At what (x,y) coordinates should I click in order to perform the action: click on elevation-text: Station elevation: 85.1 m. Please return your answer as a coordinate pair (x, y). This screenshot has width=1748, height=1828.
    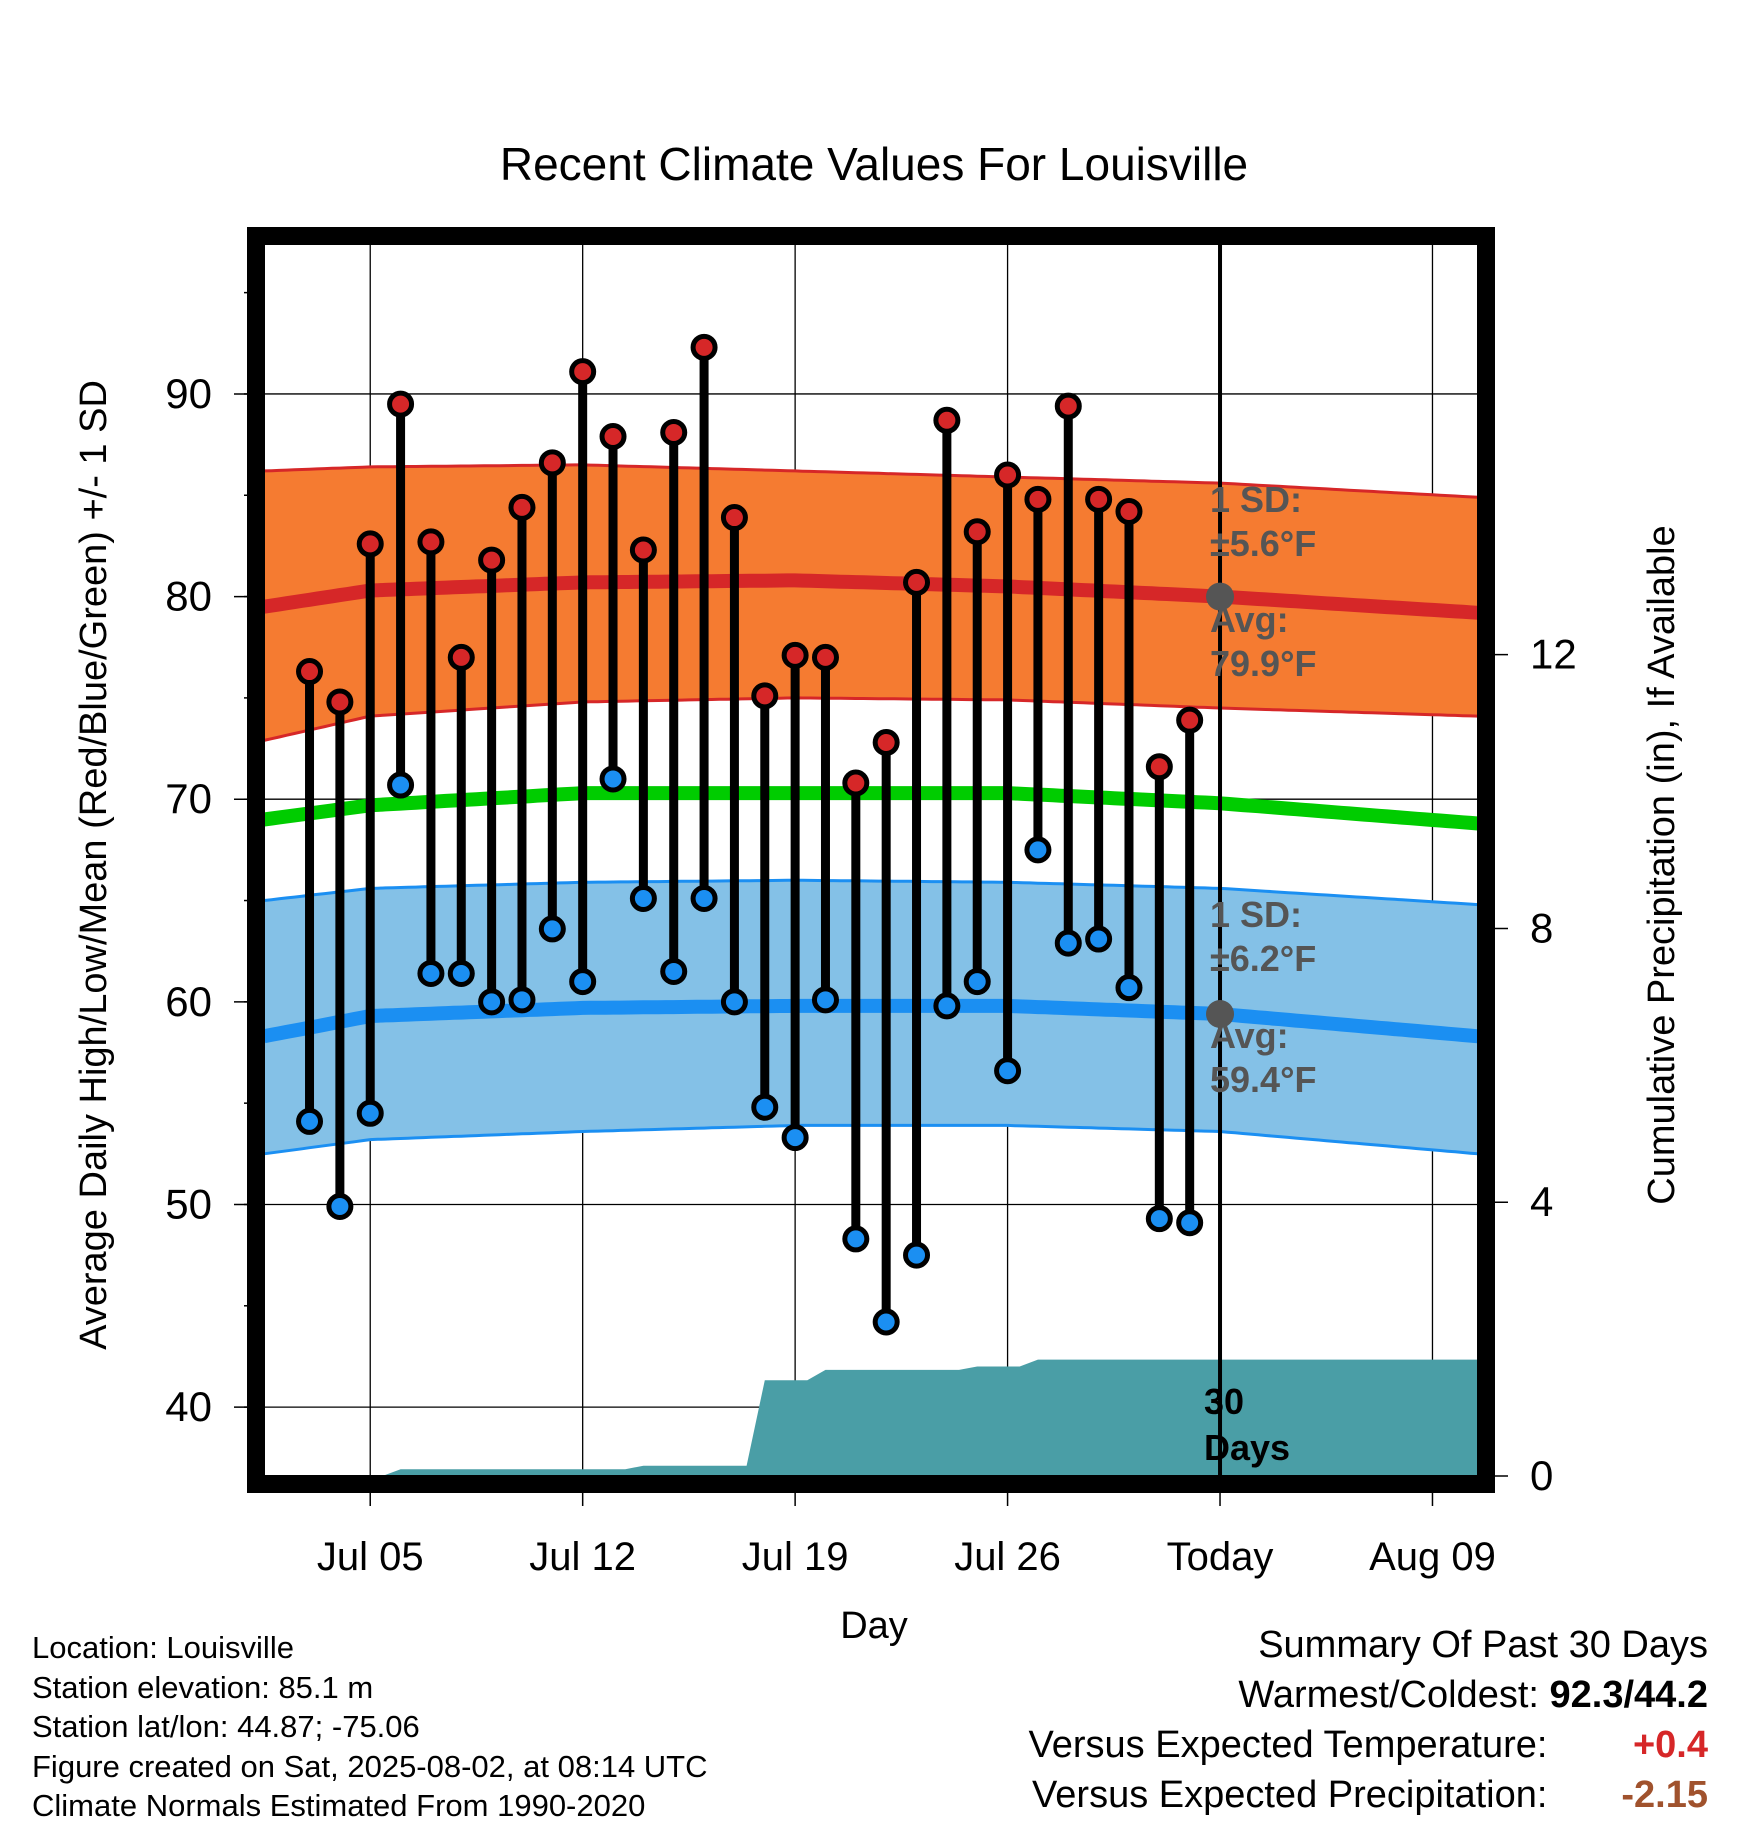
    Looking at the image, I should click on (203, 1687).